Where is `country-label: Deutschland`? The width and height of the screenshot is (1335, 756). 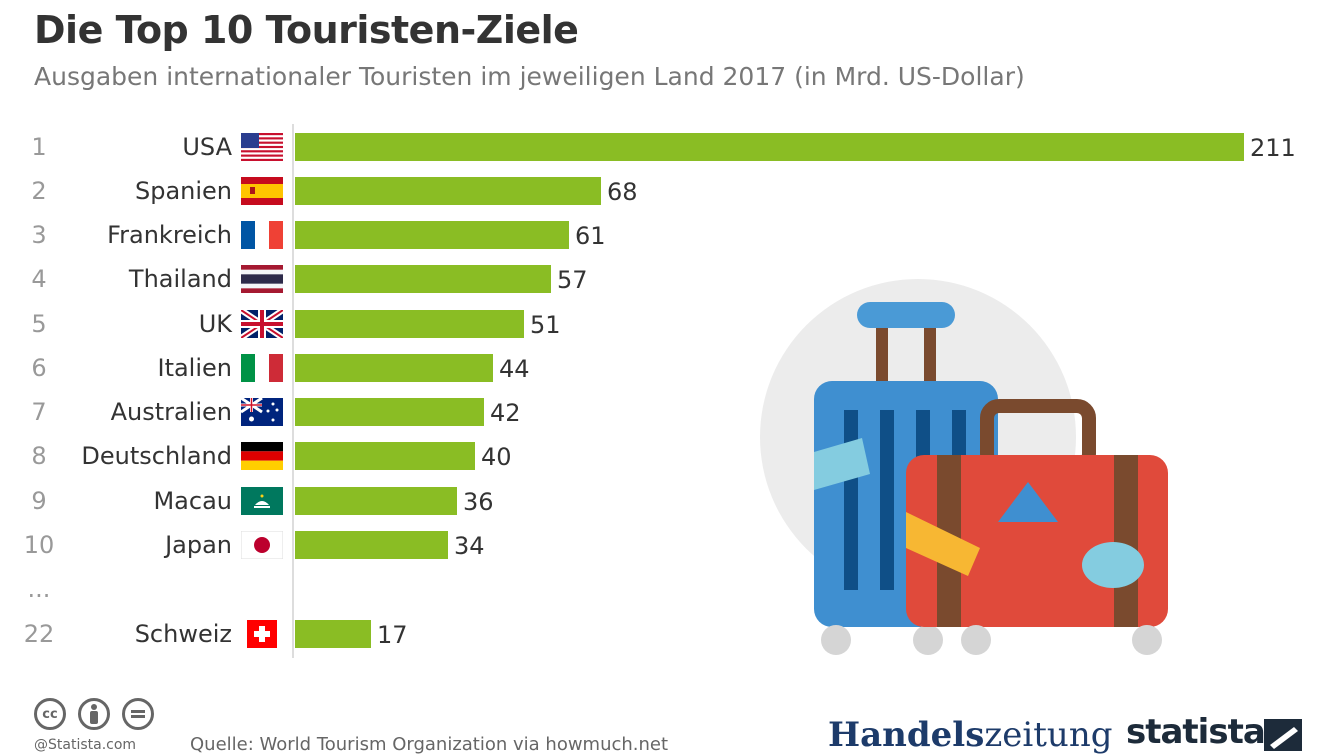 country-label: Deutschland is located at coordinates (156, 456).